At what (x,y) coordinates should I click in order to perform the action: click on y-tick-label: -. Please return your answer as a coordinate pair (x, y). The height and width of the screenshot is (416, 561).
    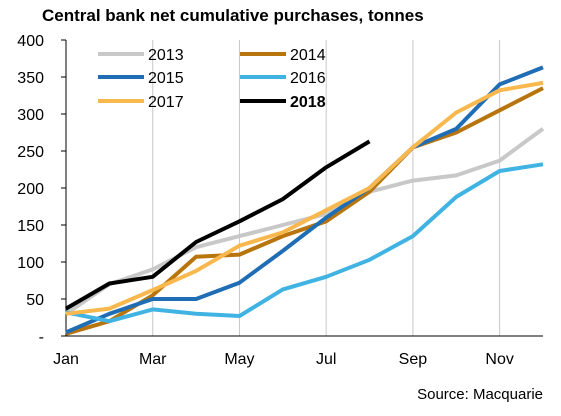
    Looking at the image, I should click on (41, 337).